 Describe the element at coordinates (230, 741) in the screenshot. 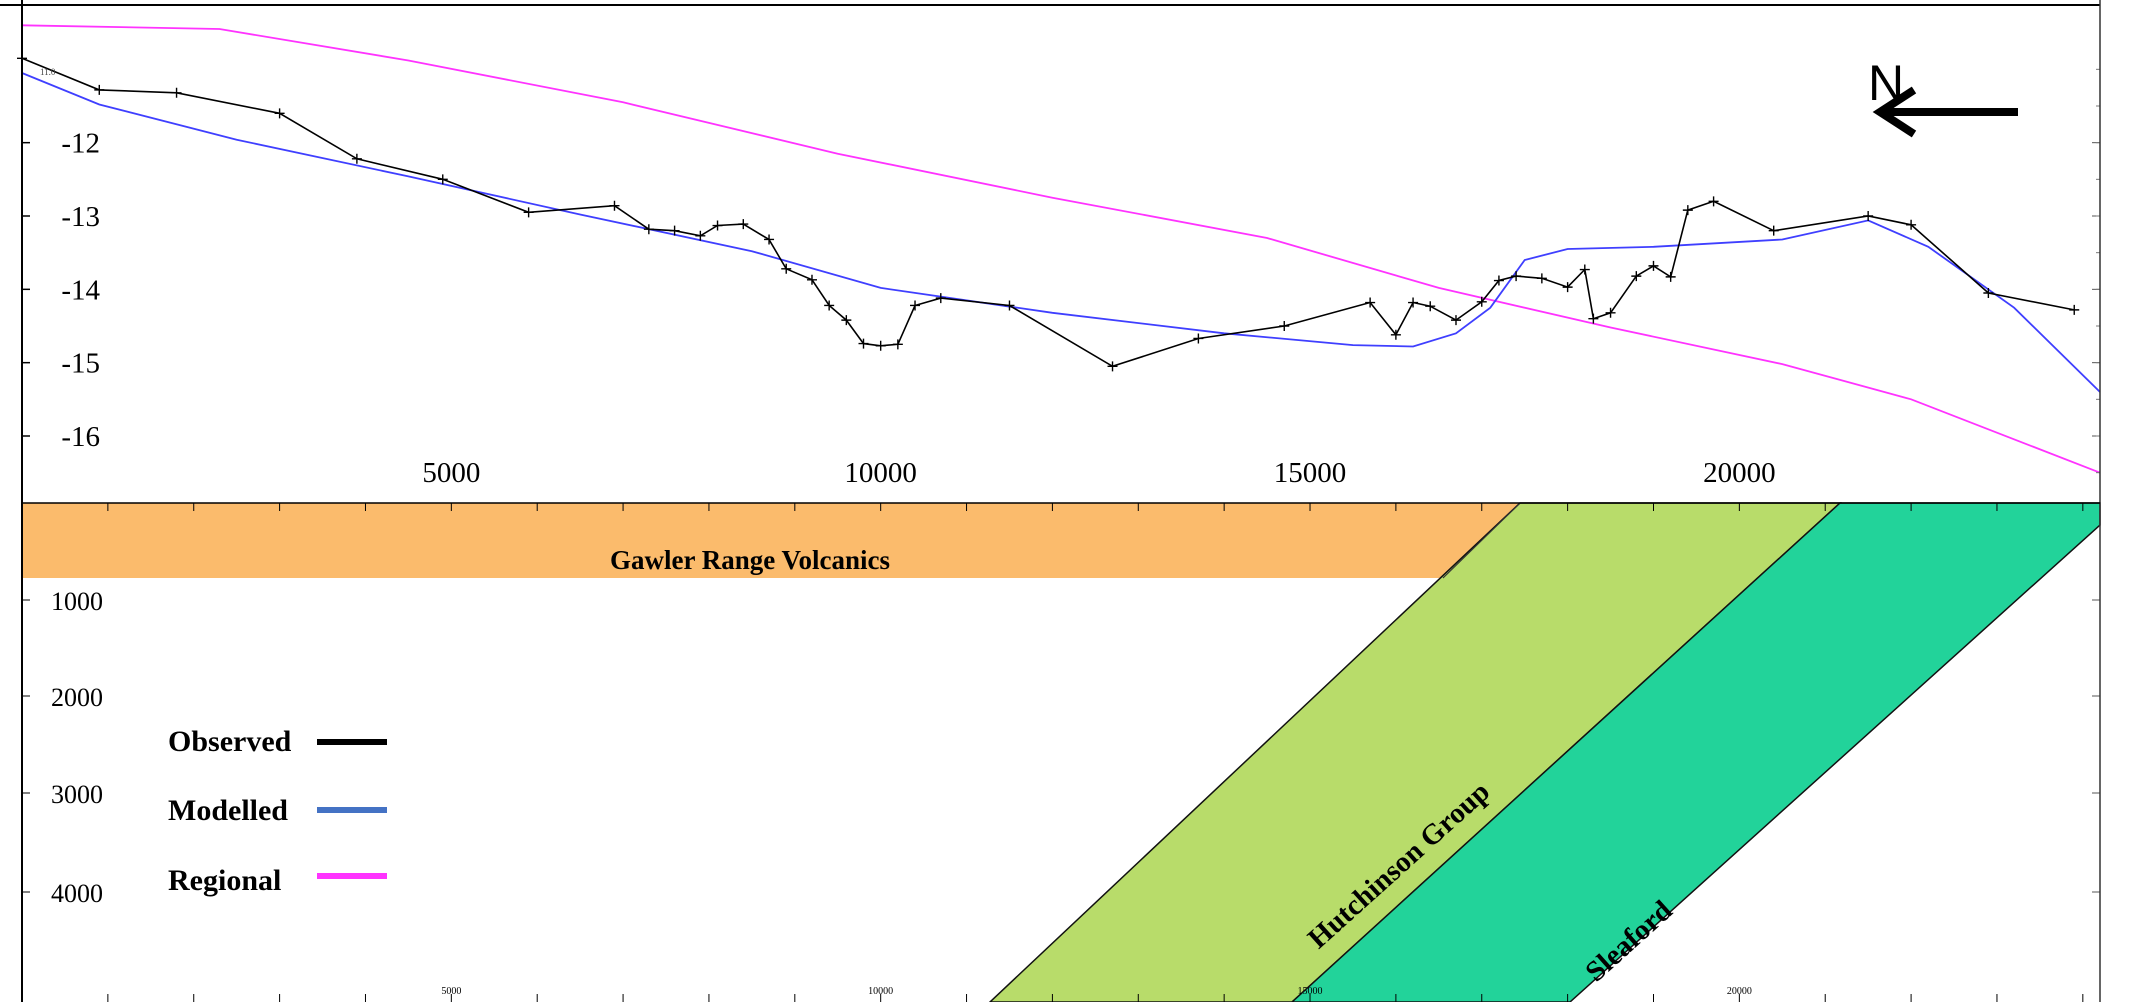

I see `legend-label-observed: Observed` at that location.